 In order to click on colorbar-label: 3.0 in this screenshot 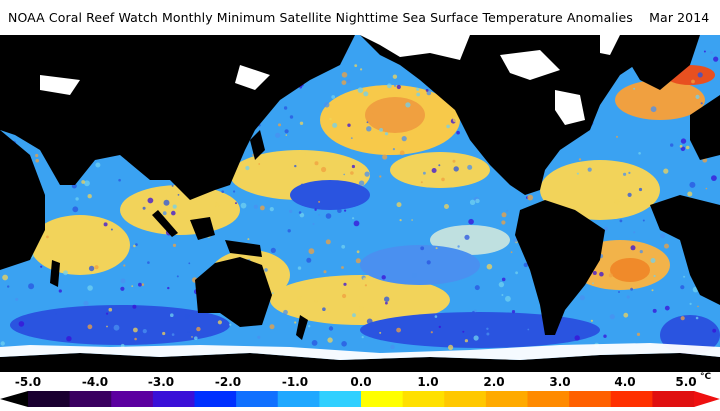, I will do `click(560, 382)`.